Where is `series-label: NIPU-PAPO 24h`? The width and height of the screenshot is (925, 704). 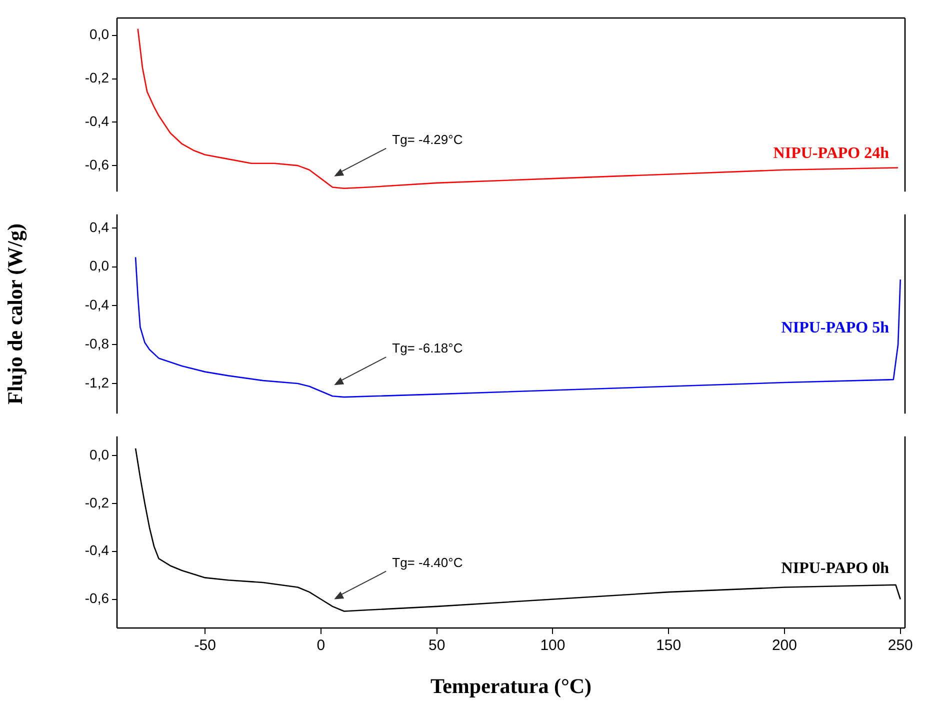 series-label: NIPU-PAPO 24h is located at coordinates (831, 153).